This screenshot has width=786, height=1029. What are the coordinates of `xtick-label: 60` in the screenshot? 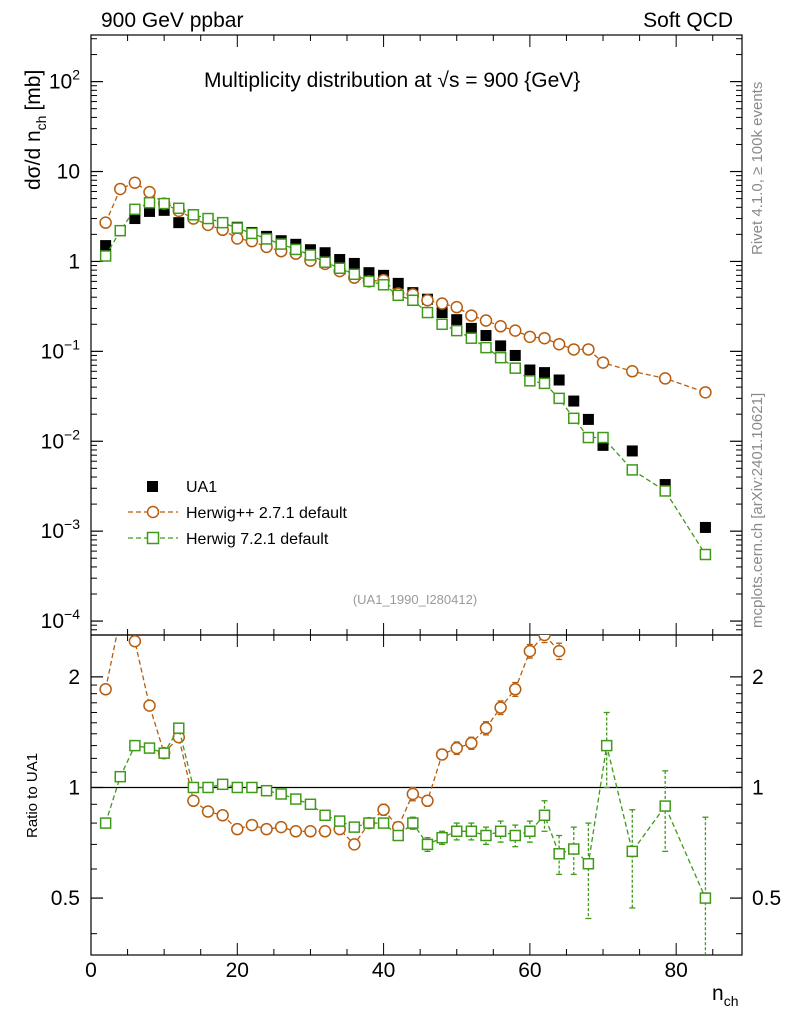 It's located at (529, 970).